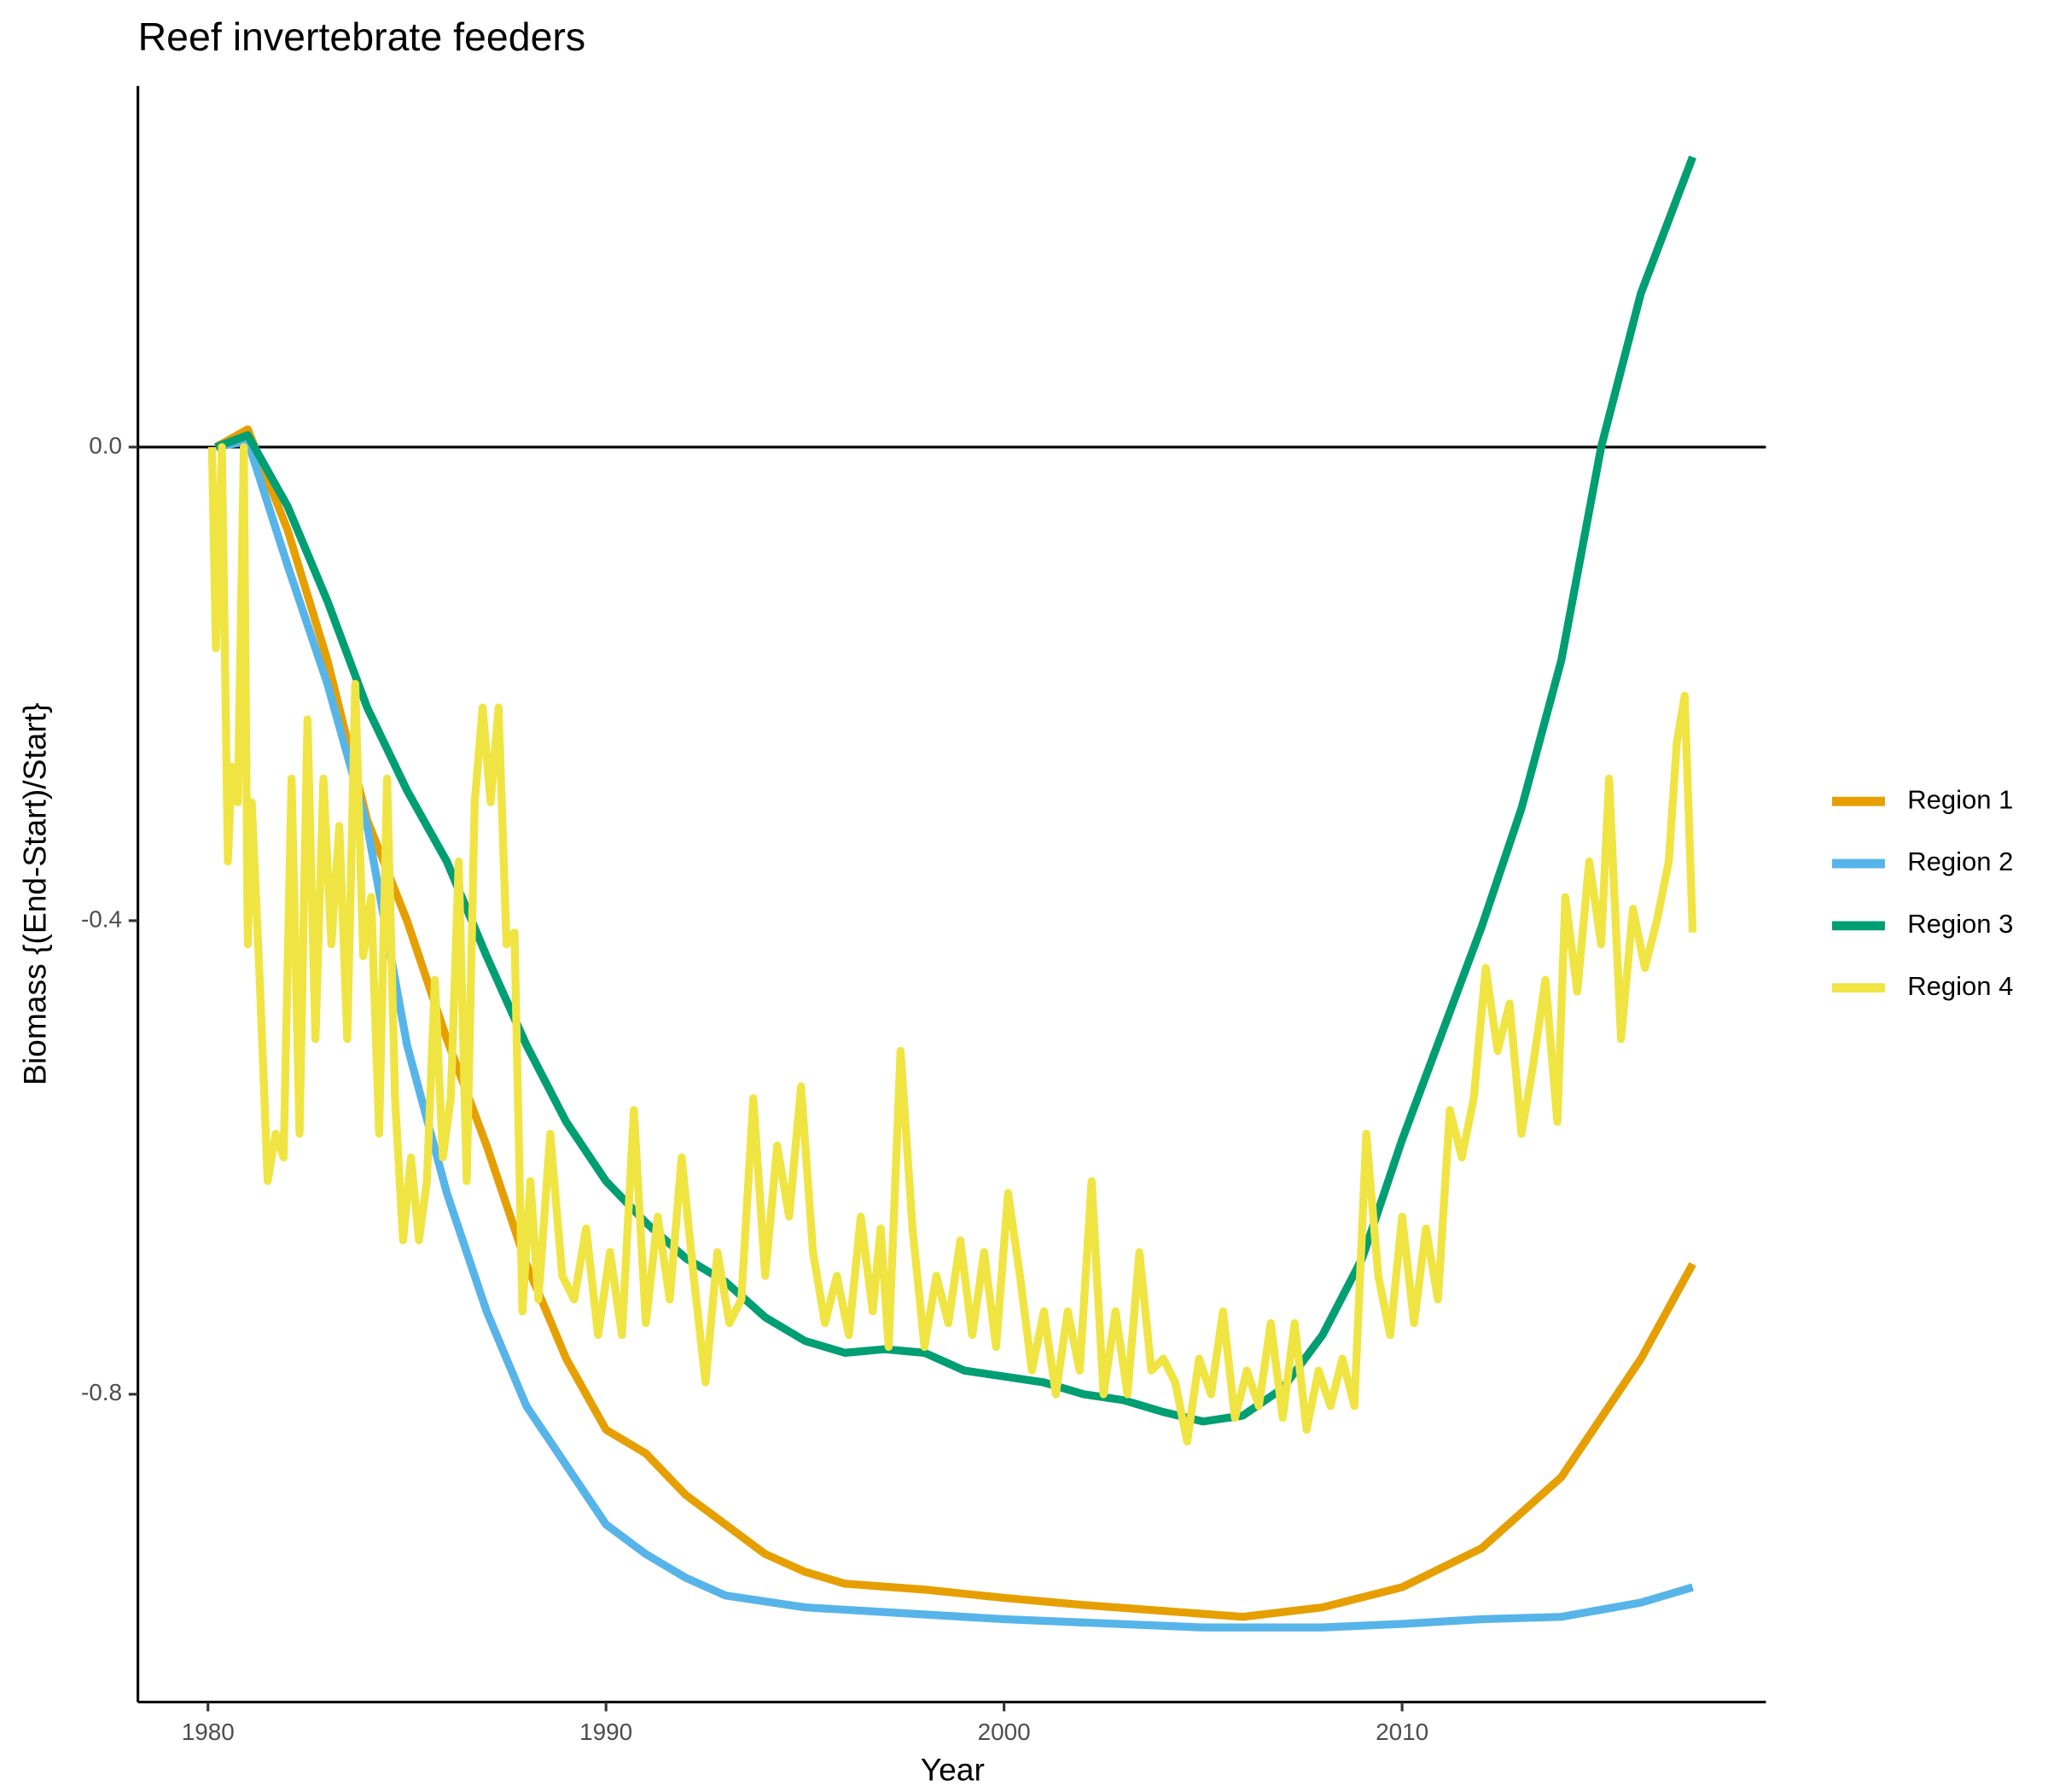 The image size is (2048, 1792). What do you see at coordinates (953, 1770) in the screenshot?
I see `x-axis-label: Year` at bounding box center [953, 1770].